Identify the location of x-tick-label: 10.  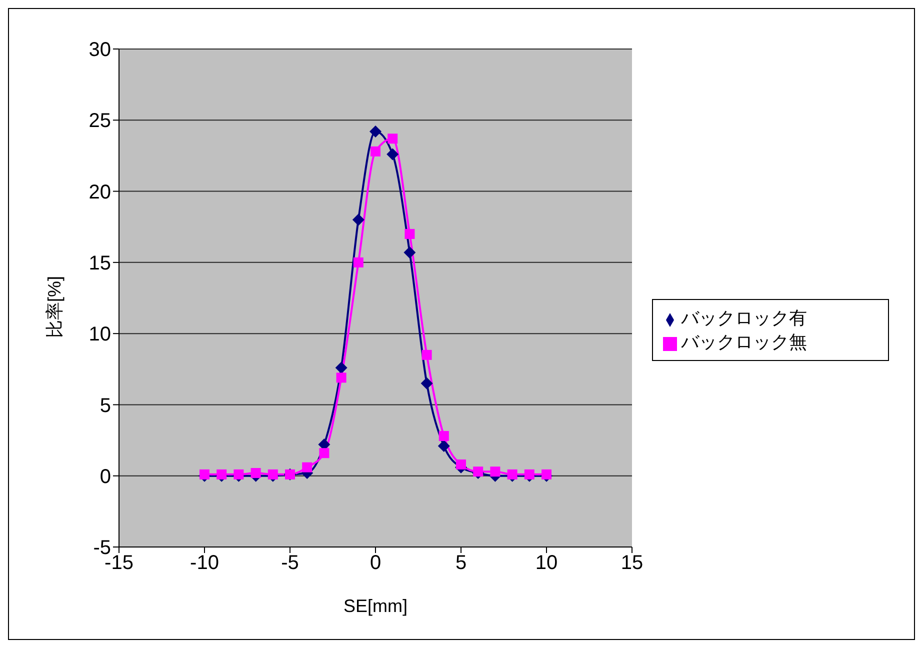
(546, 563).